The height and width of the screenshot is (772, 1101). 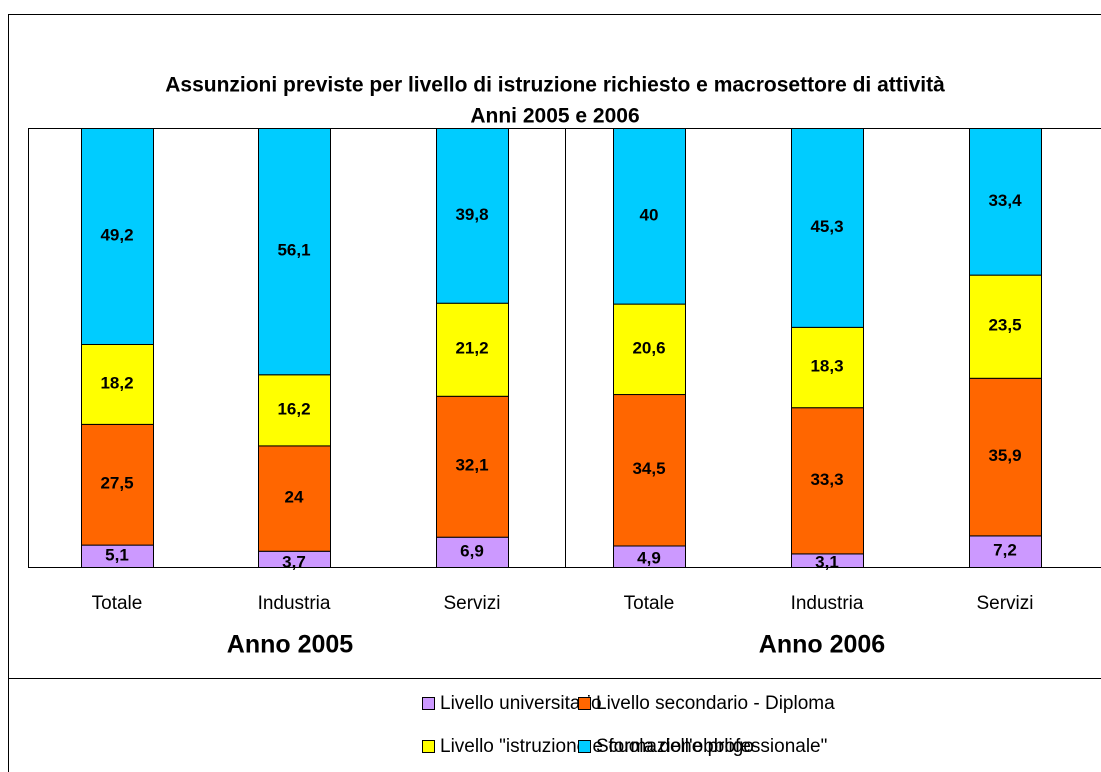 I want to click on data-label: 23,5, so click(x=1004, y=325).